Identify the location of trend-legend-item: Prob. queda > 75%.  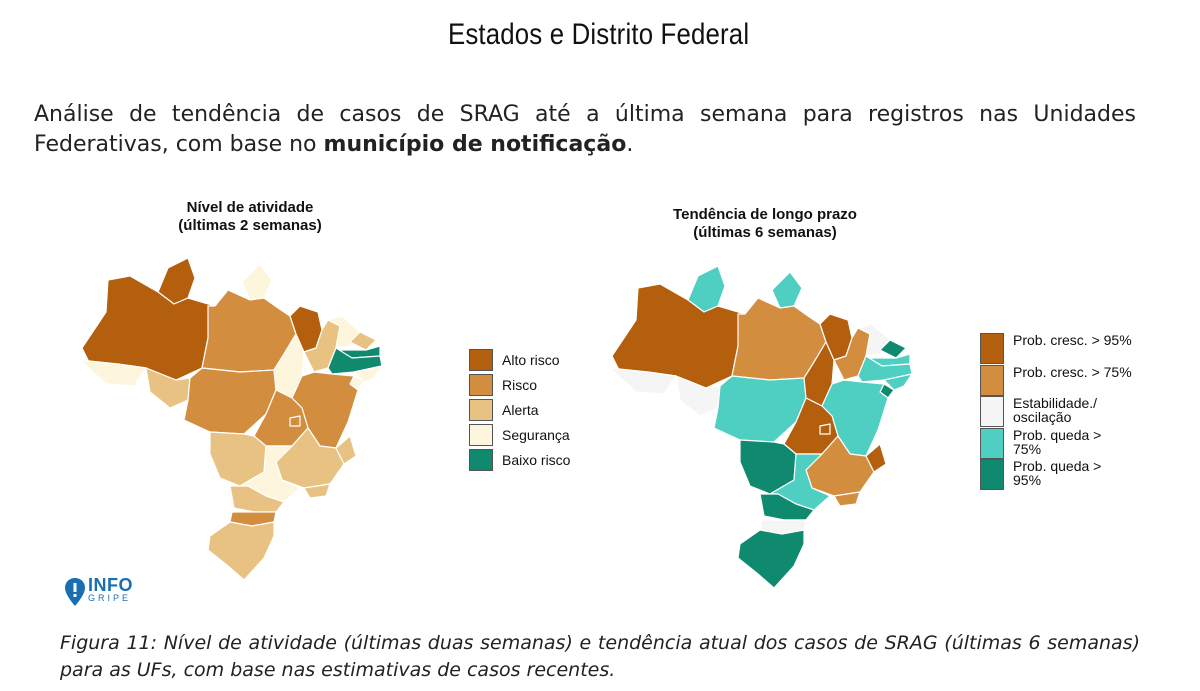
(1056, 443).